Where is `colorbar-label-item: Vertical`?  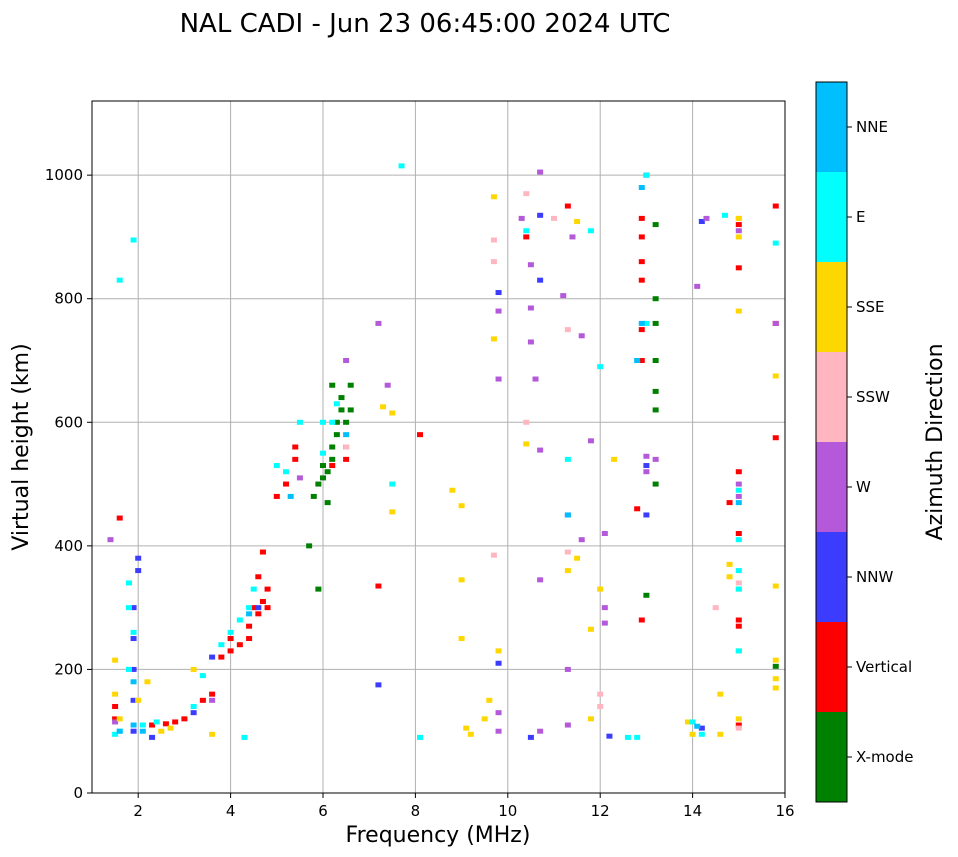 colorbar-label-item: Vertical is located at coordinates (884, 667).